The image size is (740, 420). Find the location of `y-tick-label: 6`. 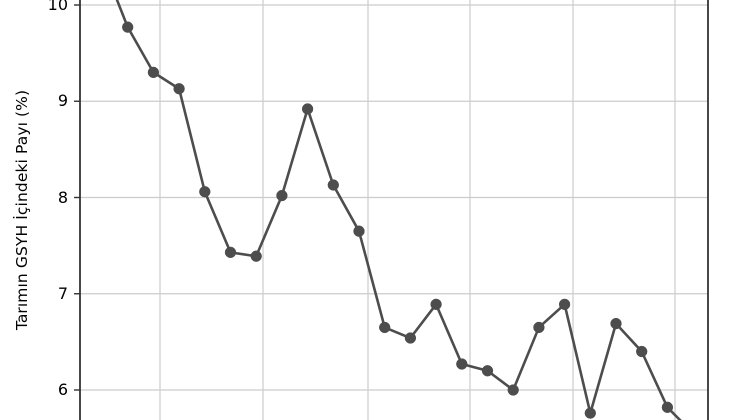

y-tick-label: 6 is located at coordinates (62, 389).